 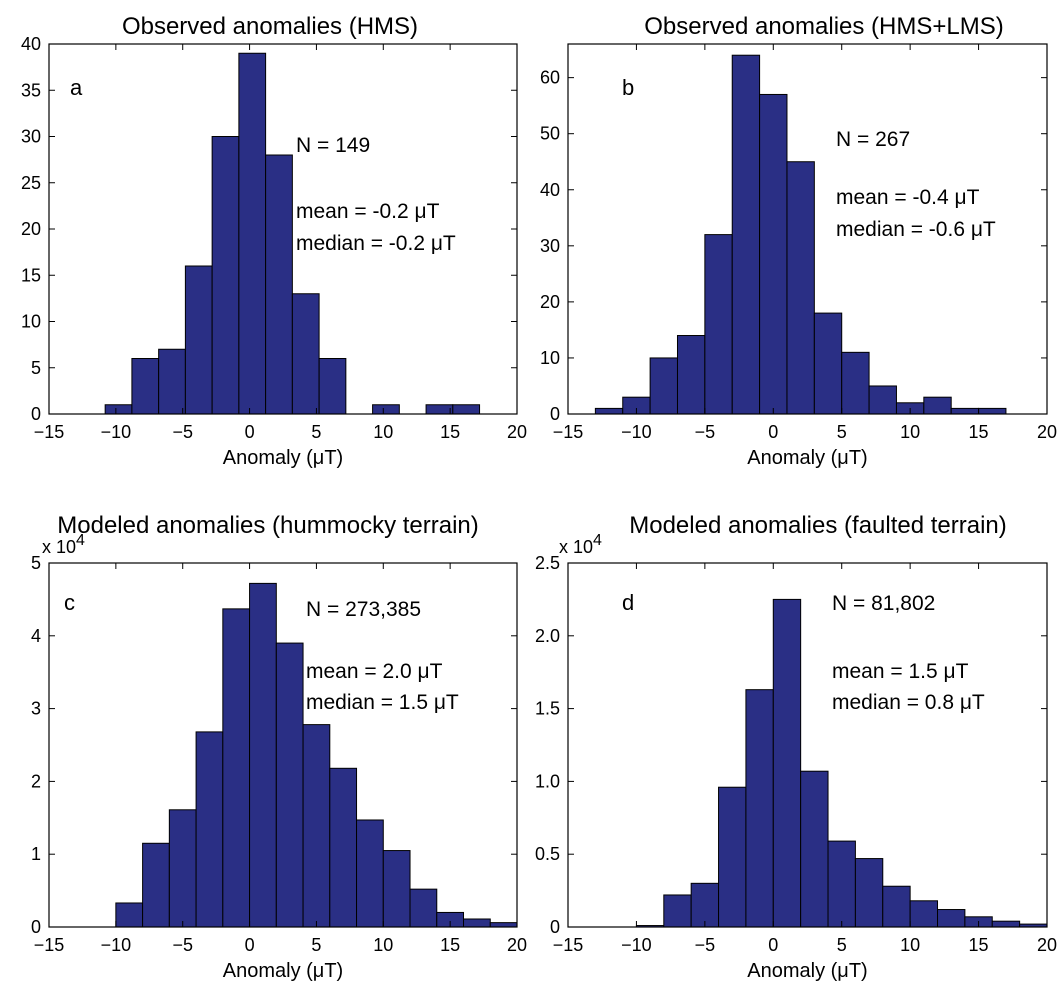 What do you see at coordinates (69, 602) in the screenshot?
I see `panel-label: c` at bounding box center [69, 602].